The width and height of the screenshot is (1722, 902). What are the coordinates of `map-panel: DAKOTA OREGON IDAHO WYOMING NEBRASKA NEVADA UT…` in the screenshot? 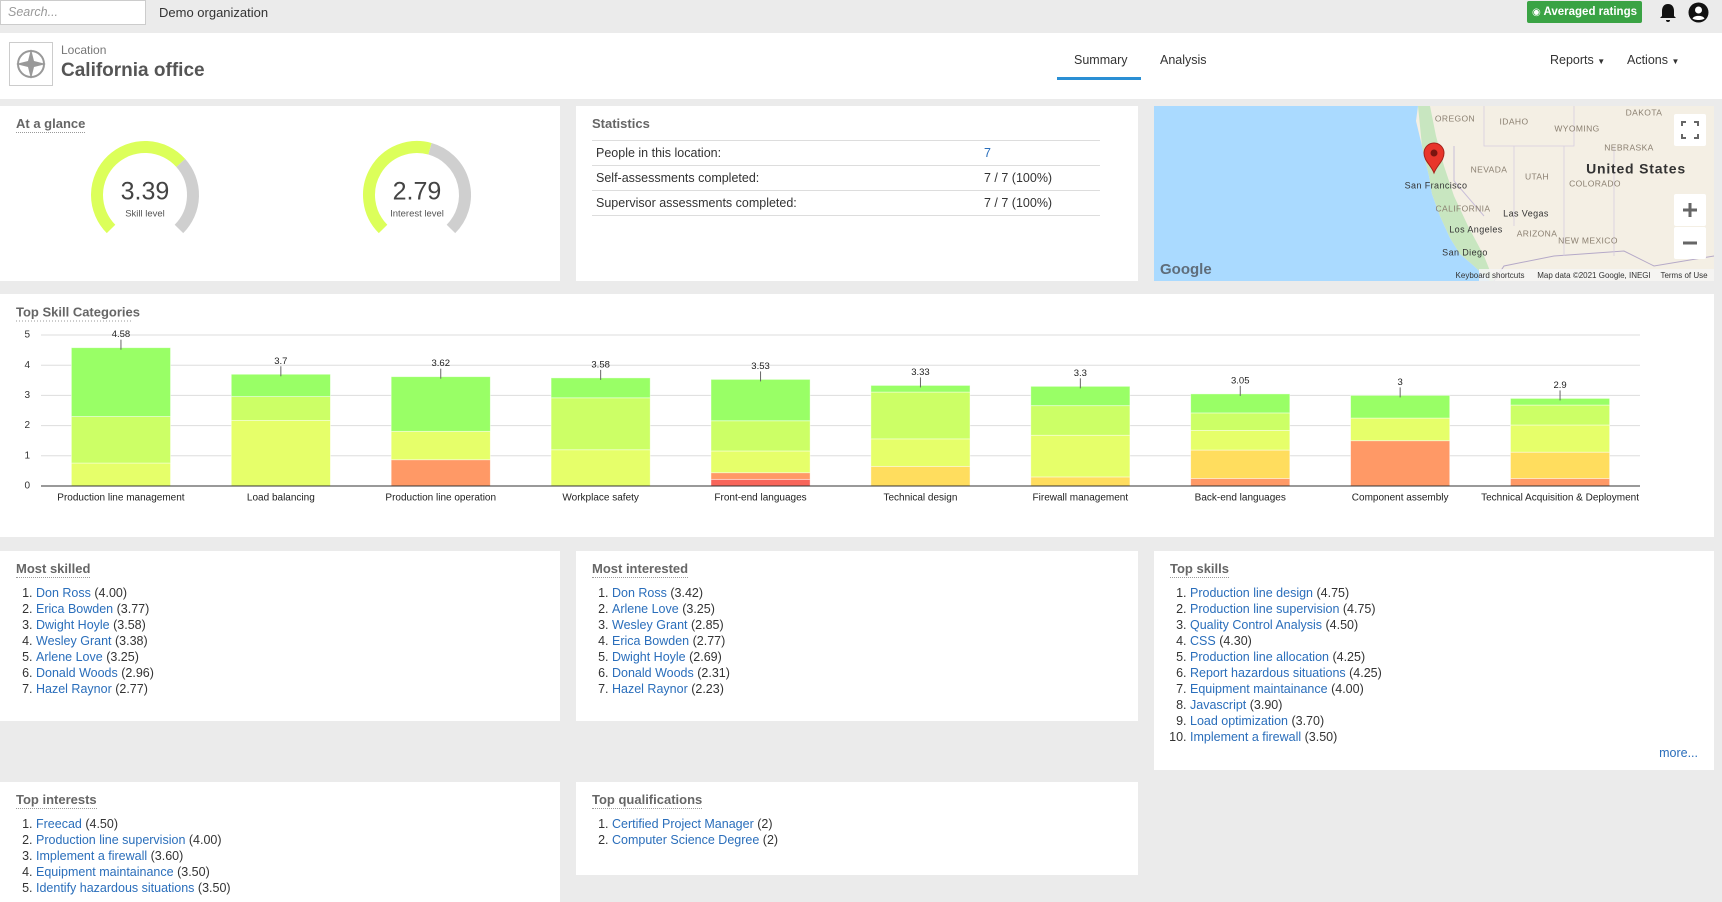 It's located at (1434, 193).